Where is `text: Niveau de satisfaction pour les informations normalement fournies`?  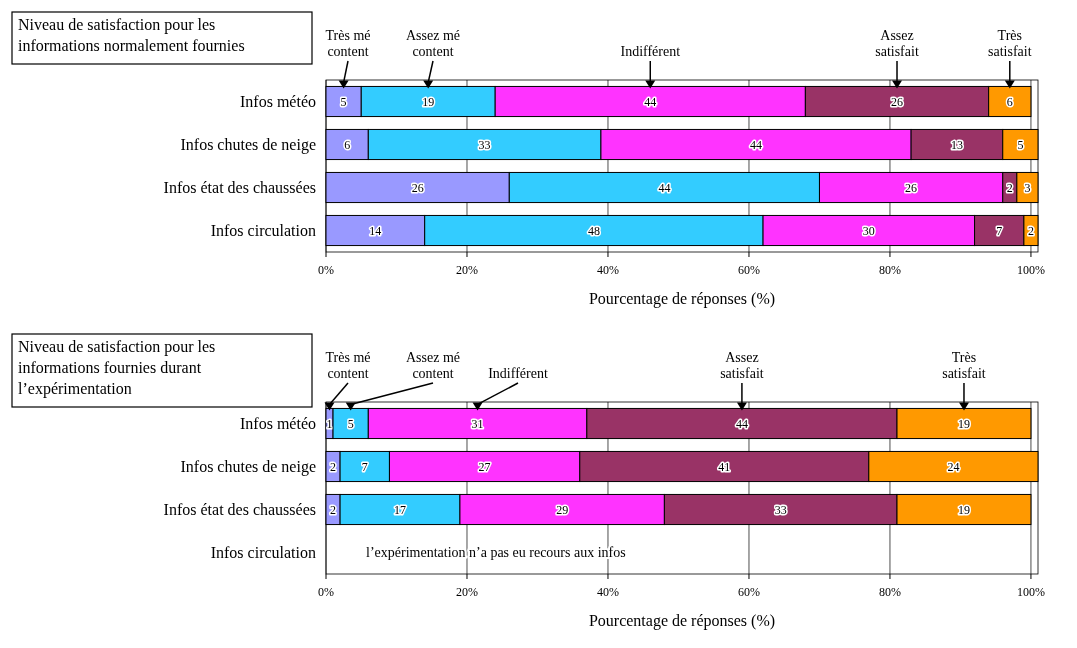 text: Niveau de satisfaction pour les informations normalement fournies is located at coordinates (131, 35).